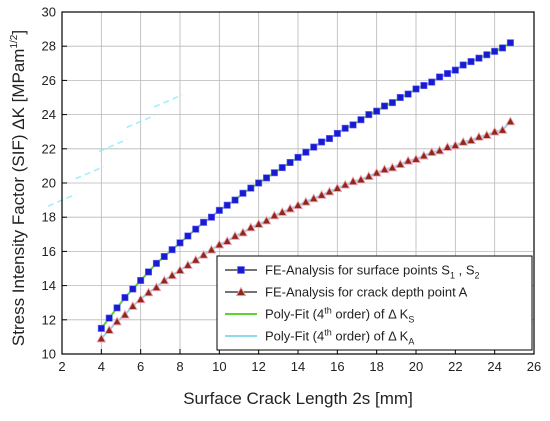  I want to click on y-tick-label: 14, so click(49, 285).